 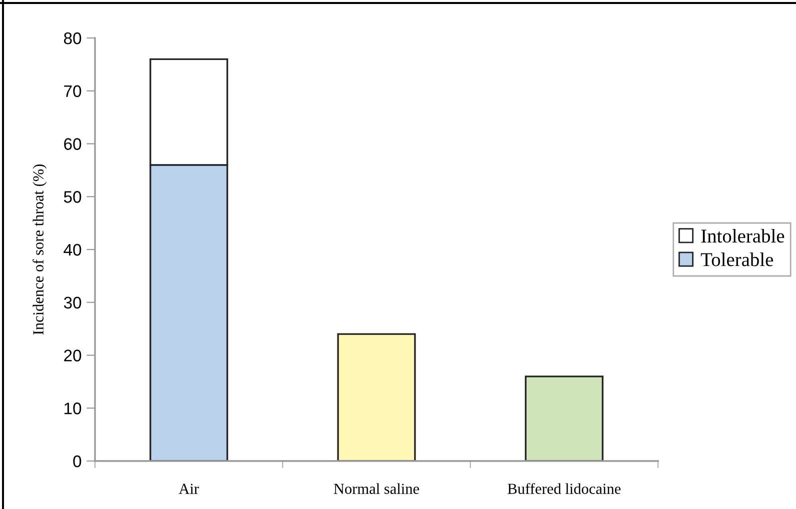 I want to click on y-tick-label: 40, so click(x=73, y=250).